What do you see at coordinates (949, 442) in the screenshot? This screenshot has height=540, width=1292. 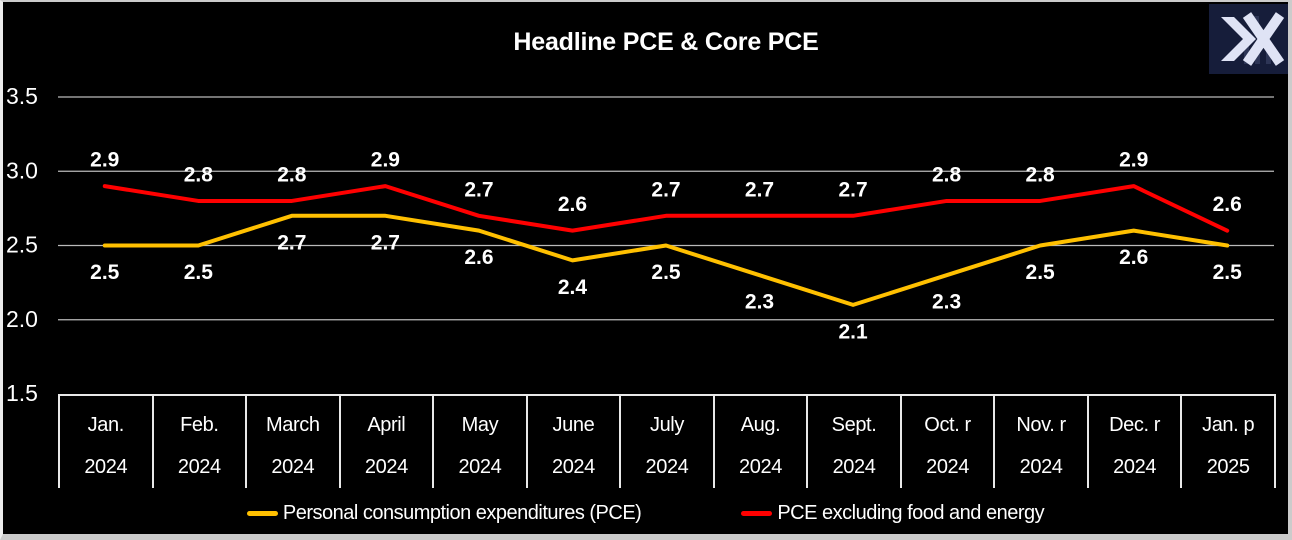 I see `x-axis-category: Oct. r 2024` at bounding box center [949, 442].